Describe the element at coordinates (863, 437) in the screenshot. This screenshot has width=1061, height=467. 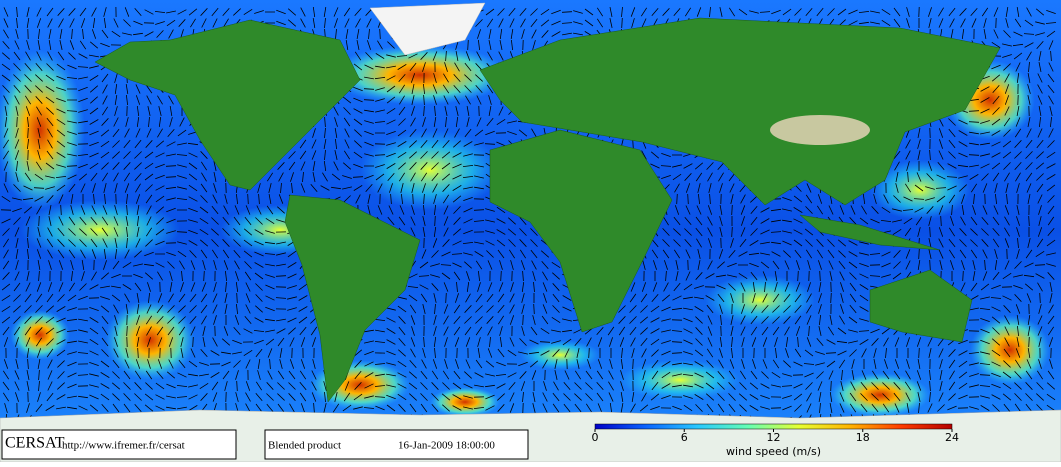
I see `colorbar-tick-label: 18` at that location.